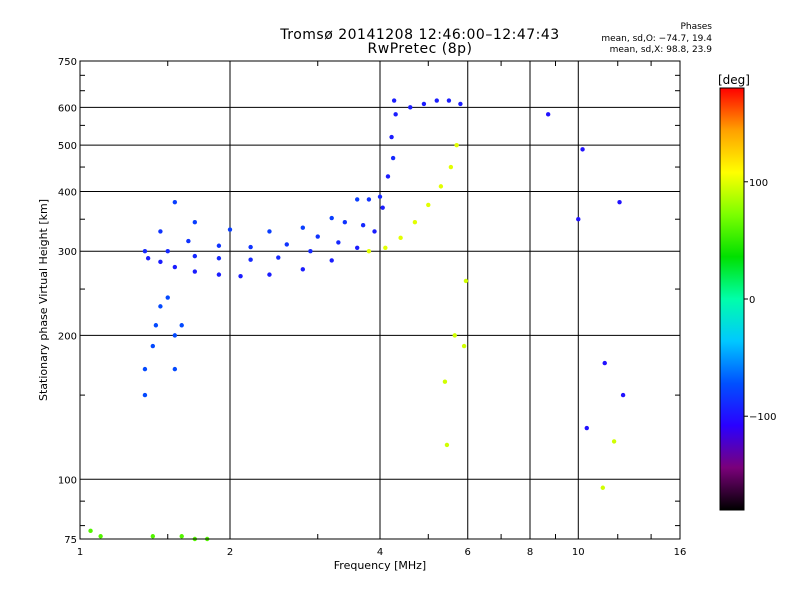 The width and height of the screenshot is (800, 600). What do you see at coordinates (67, 252) in the screenshot?
I see `y-tick-label: 300` at bounding box center [67, 252].